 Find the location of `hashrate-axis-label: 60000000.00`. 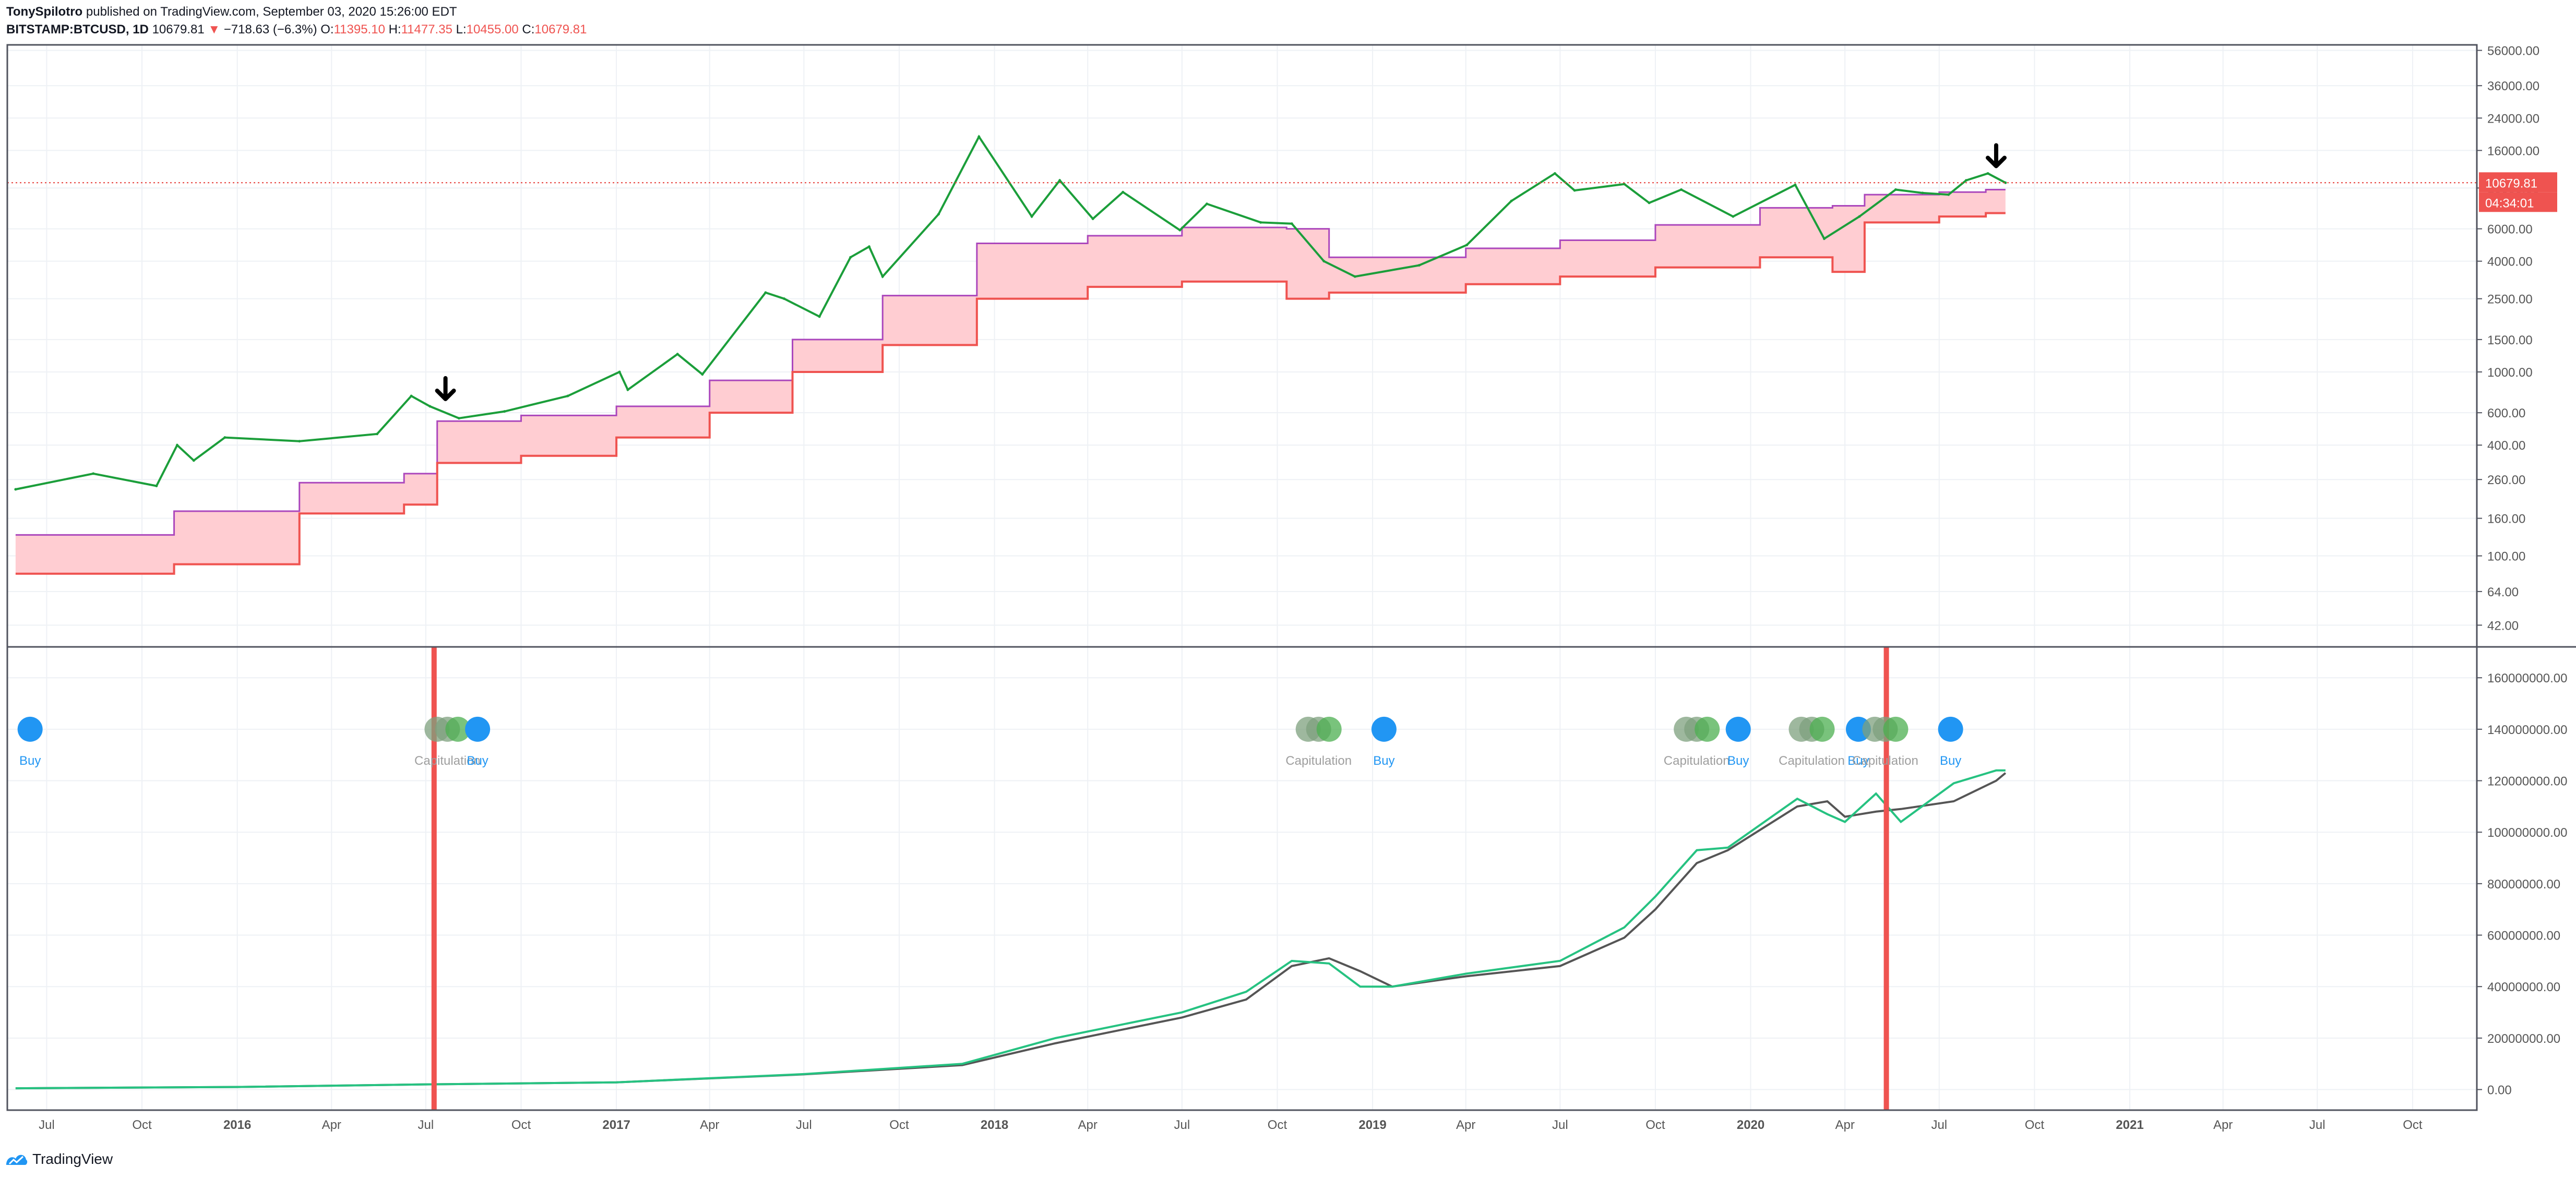

hashrate-axis-label: 60000000.00 is located at coordinates (2524, 936).